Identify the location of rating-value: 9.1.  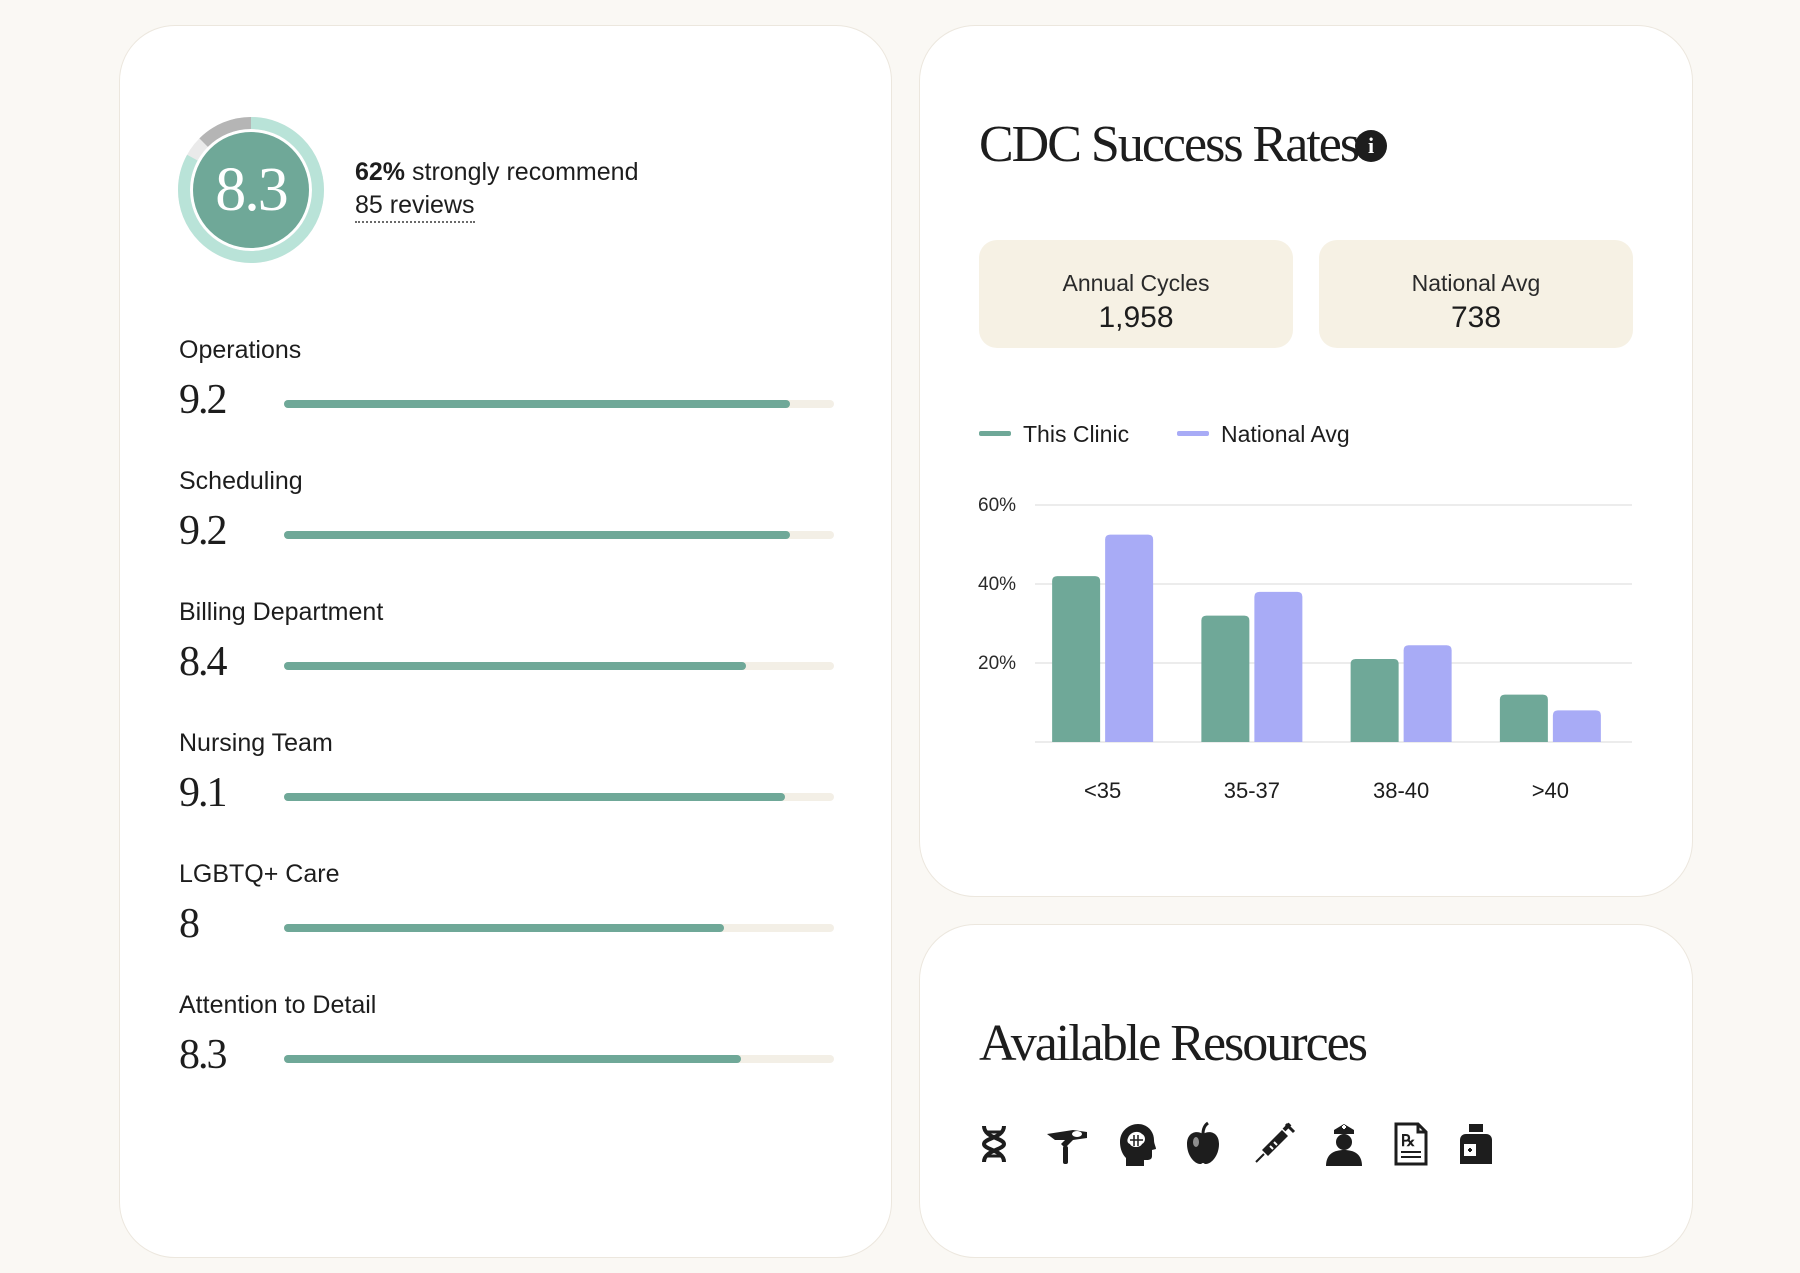
(203, 793).